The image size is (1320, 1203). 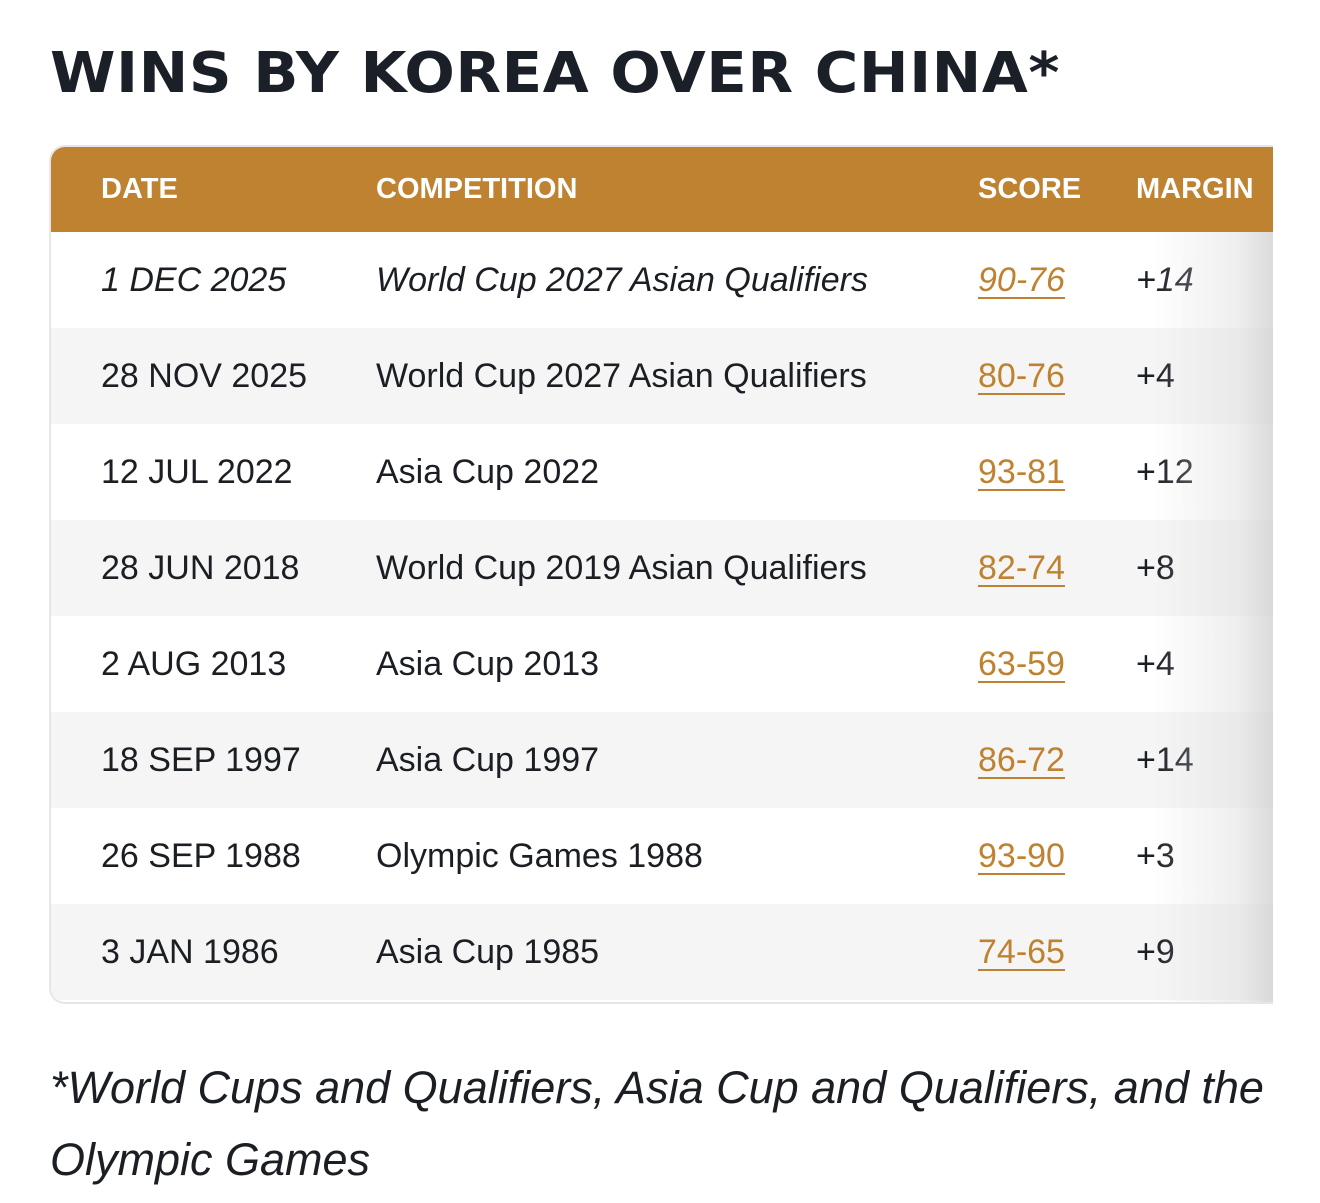 I want to click on cell-margin: +12, so click(x=1165, y=472).